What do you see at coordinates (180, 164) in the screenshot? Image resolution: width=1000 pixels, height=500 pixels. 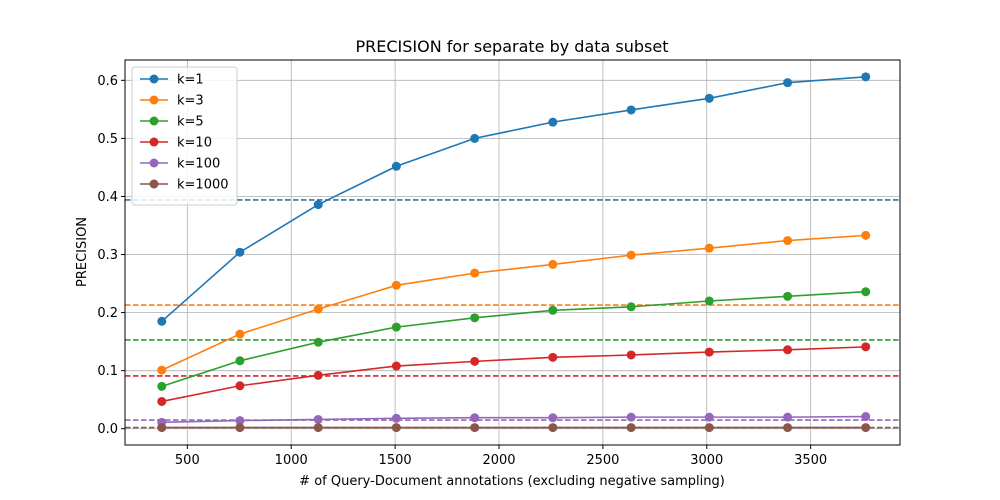 I see `legend-entry: k=100` at bounding box center [180, 164].